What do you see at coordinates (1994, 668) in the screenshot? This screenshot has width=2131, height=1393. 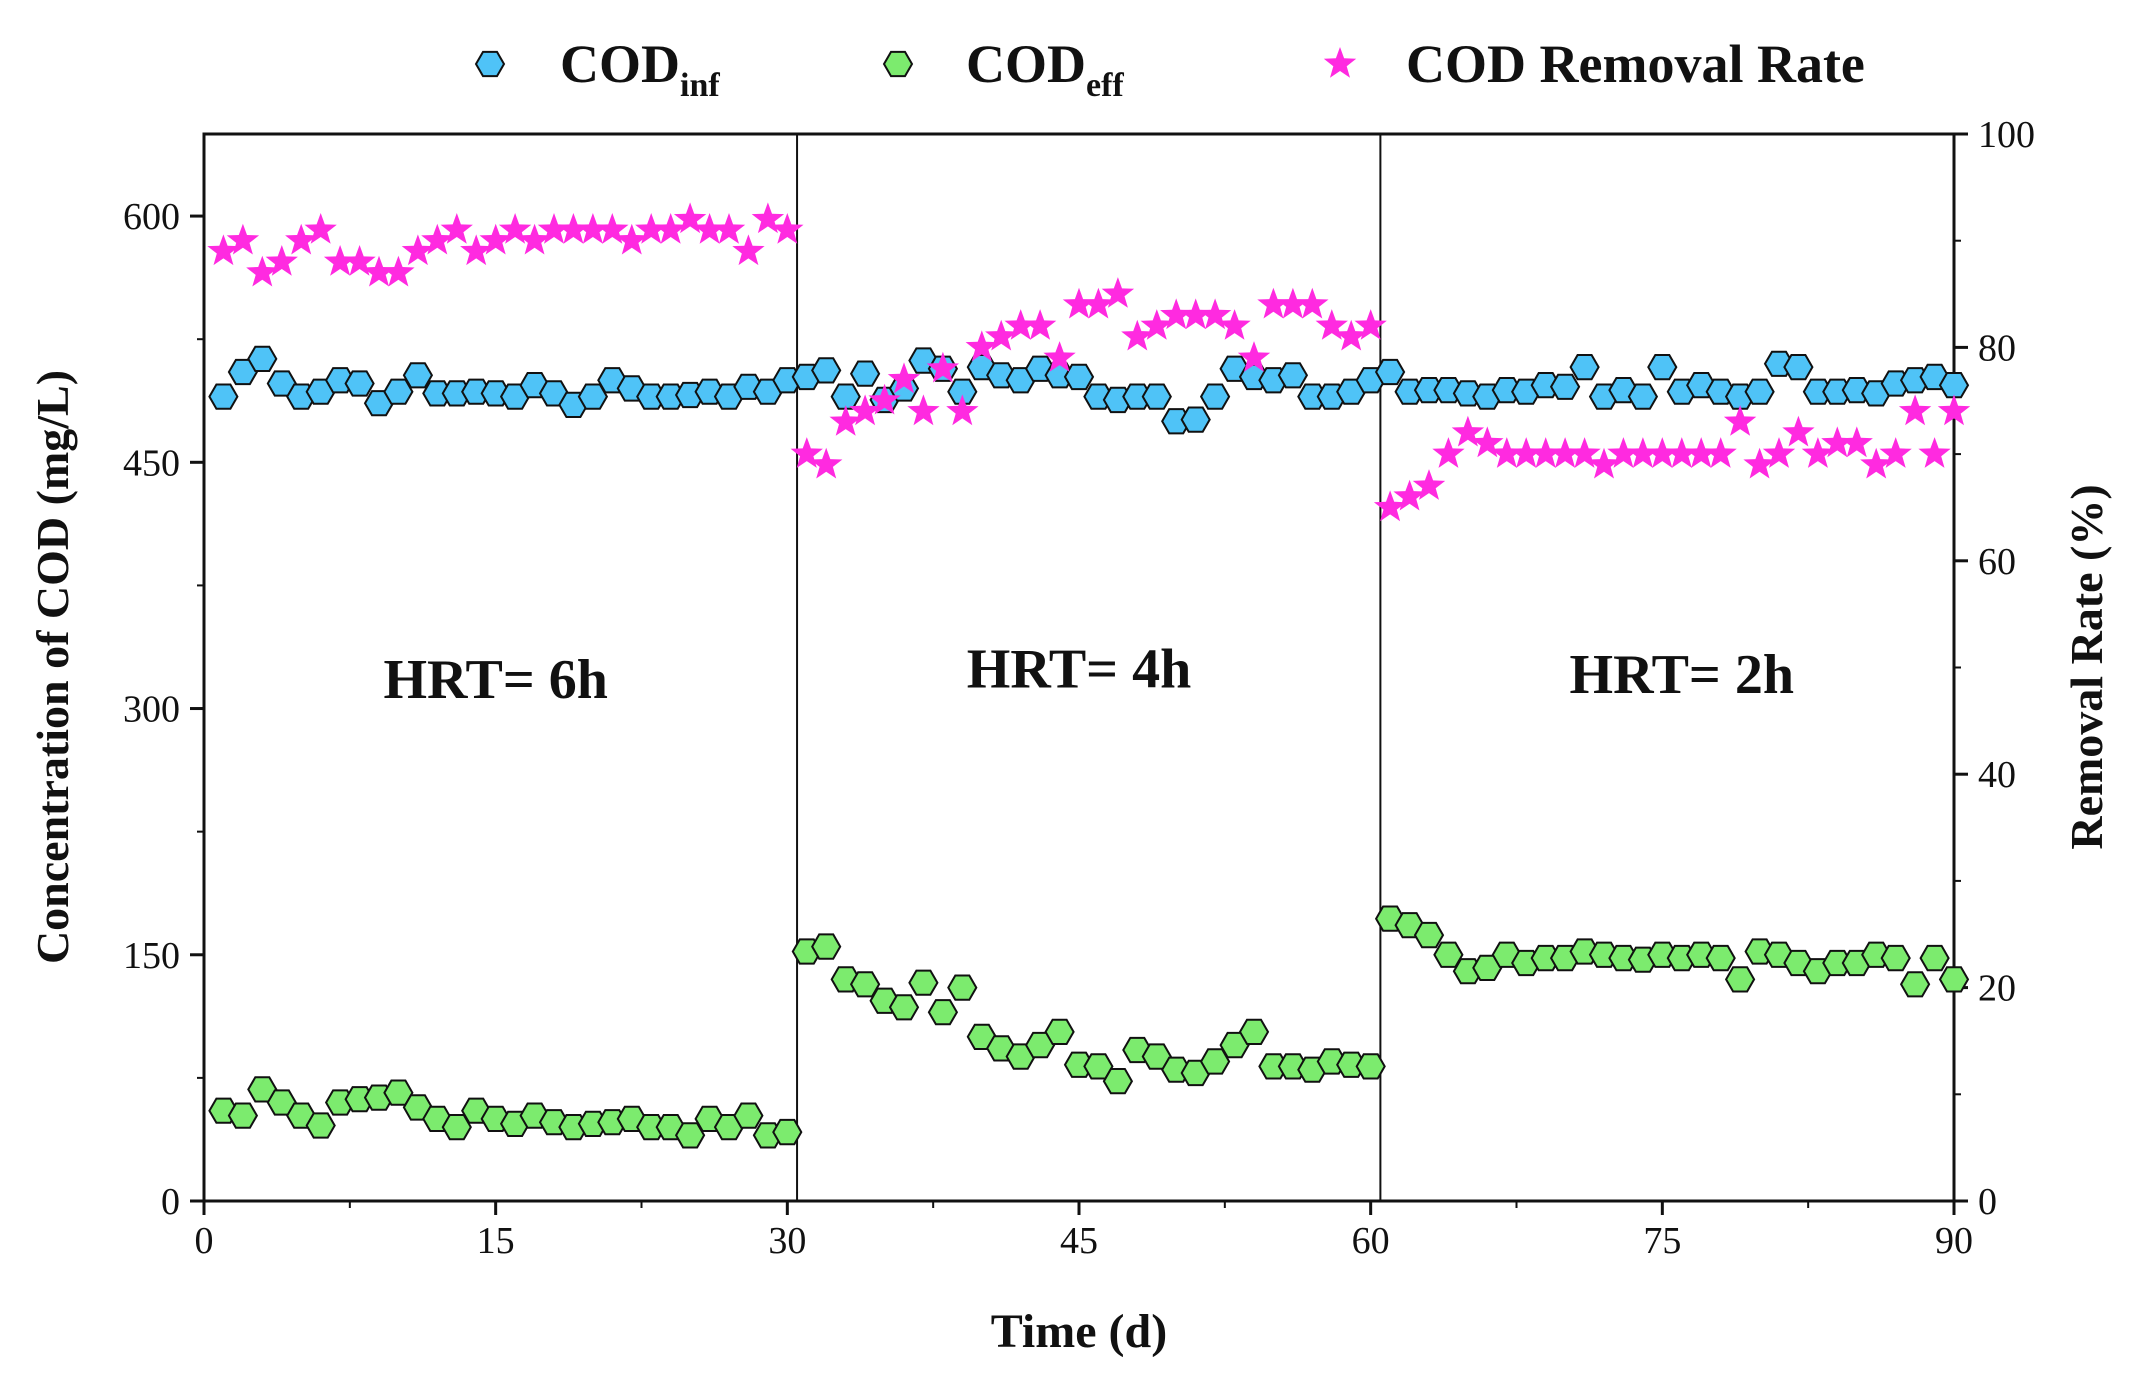 I see `right-y-axis-ticks: 0 20 40 60 80 100` at bounding box center [1994, 668].